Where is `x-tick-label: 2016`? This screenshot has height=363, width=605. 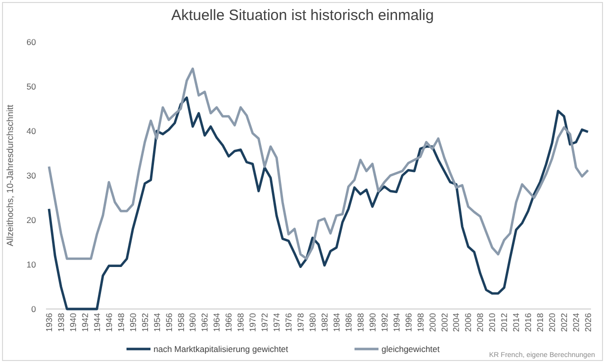
x-tick-label: 2016 is located at coordinates (528, 322).